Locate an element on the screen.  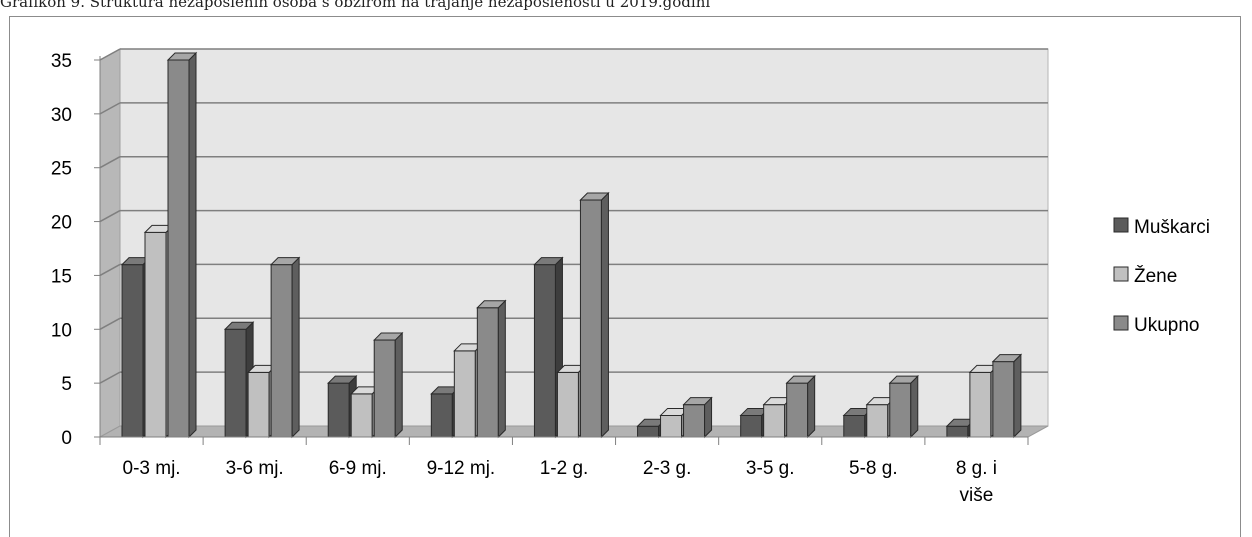
legend-item: Muškarci is located at coordinates (1161, 227).